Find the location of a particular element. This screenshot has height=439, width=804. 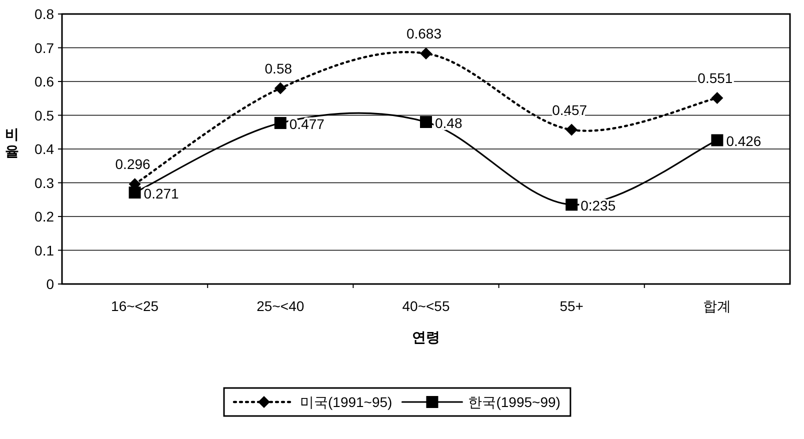

data-label: 0.457 is located at coordinates (570, 110).